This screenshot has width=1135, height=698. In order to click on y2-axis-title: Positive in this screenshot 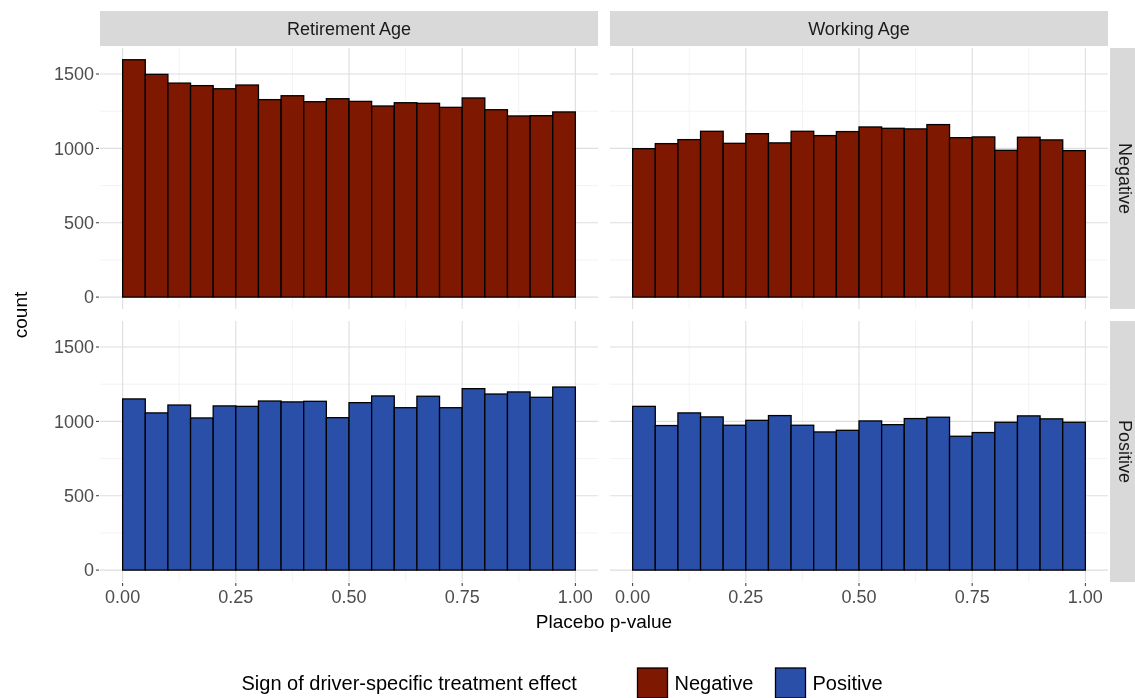, I will do `click(1124, 451)`.